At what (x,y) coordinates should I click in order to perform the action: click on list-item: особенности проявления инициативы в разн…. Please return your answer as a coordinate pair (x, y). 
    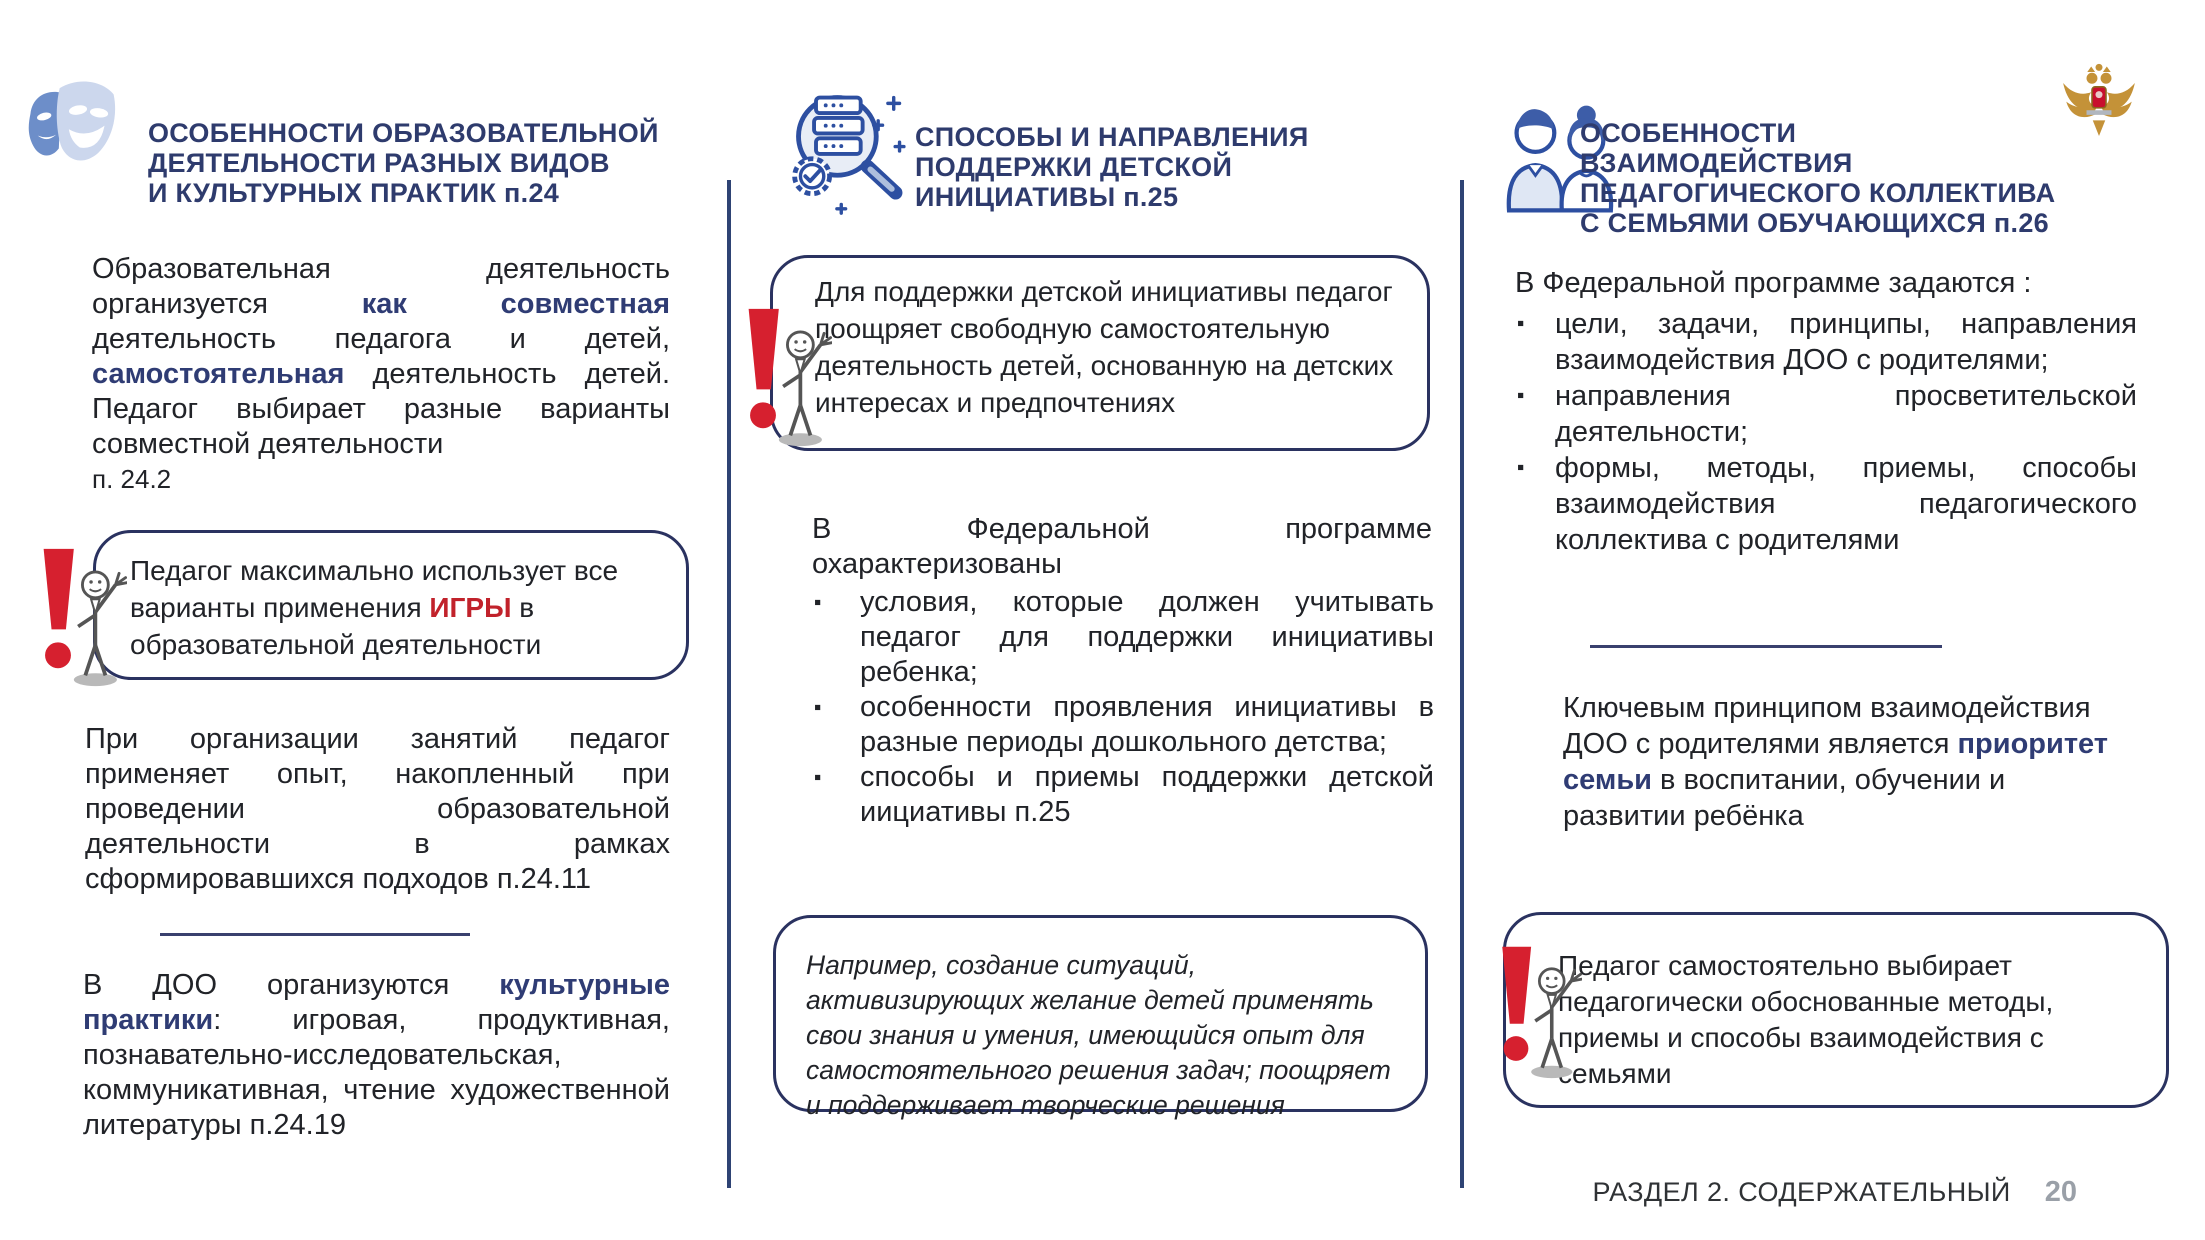
    Looking at the image, I should click on (1123, 725).